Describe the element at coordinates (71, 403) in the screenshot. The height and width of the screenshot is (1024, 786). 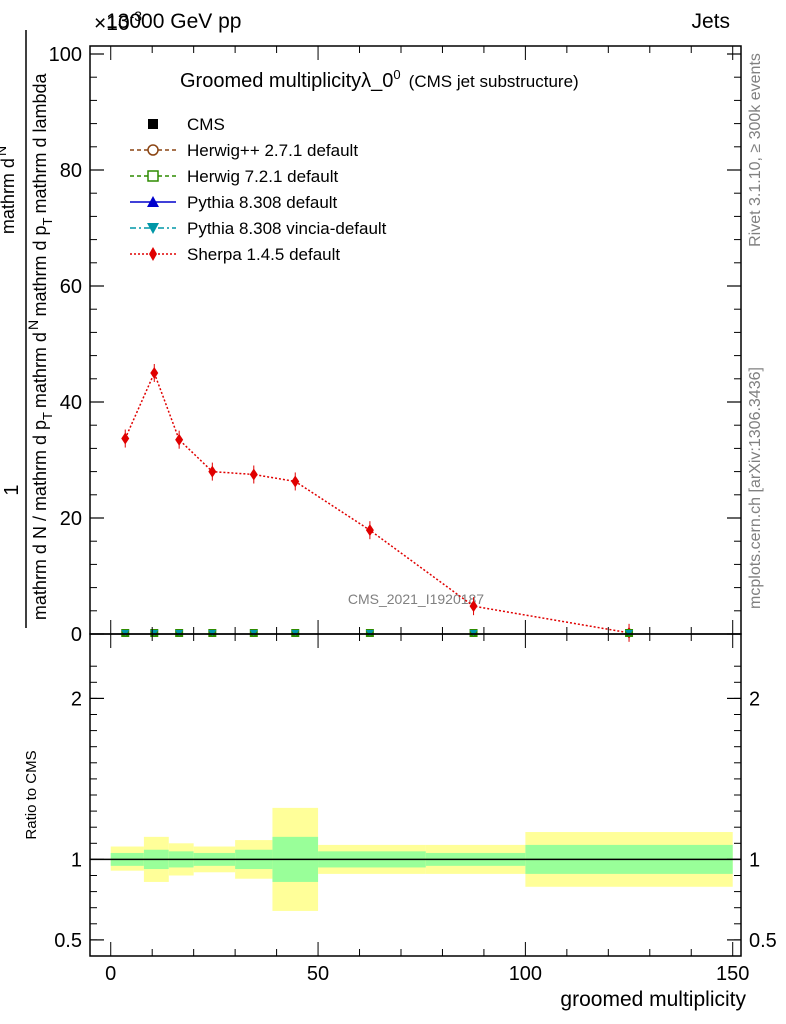
I see `main-y-tick-label: 40` at that location.